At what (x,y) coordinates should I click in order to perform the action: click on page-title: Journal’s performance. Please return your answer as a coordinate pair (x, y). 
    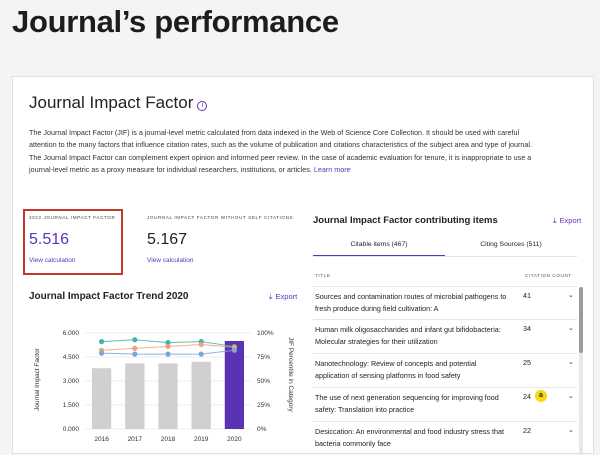
    Looking at the image, I should click on (175, 21).